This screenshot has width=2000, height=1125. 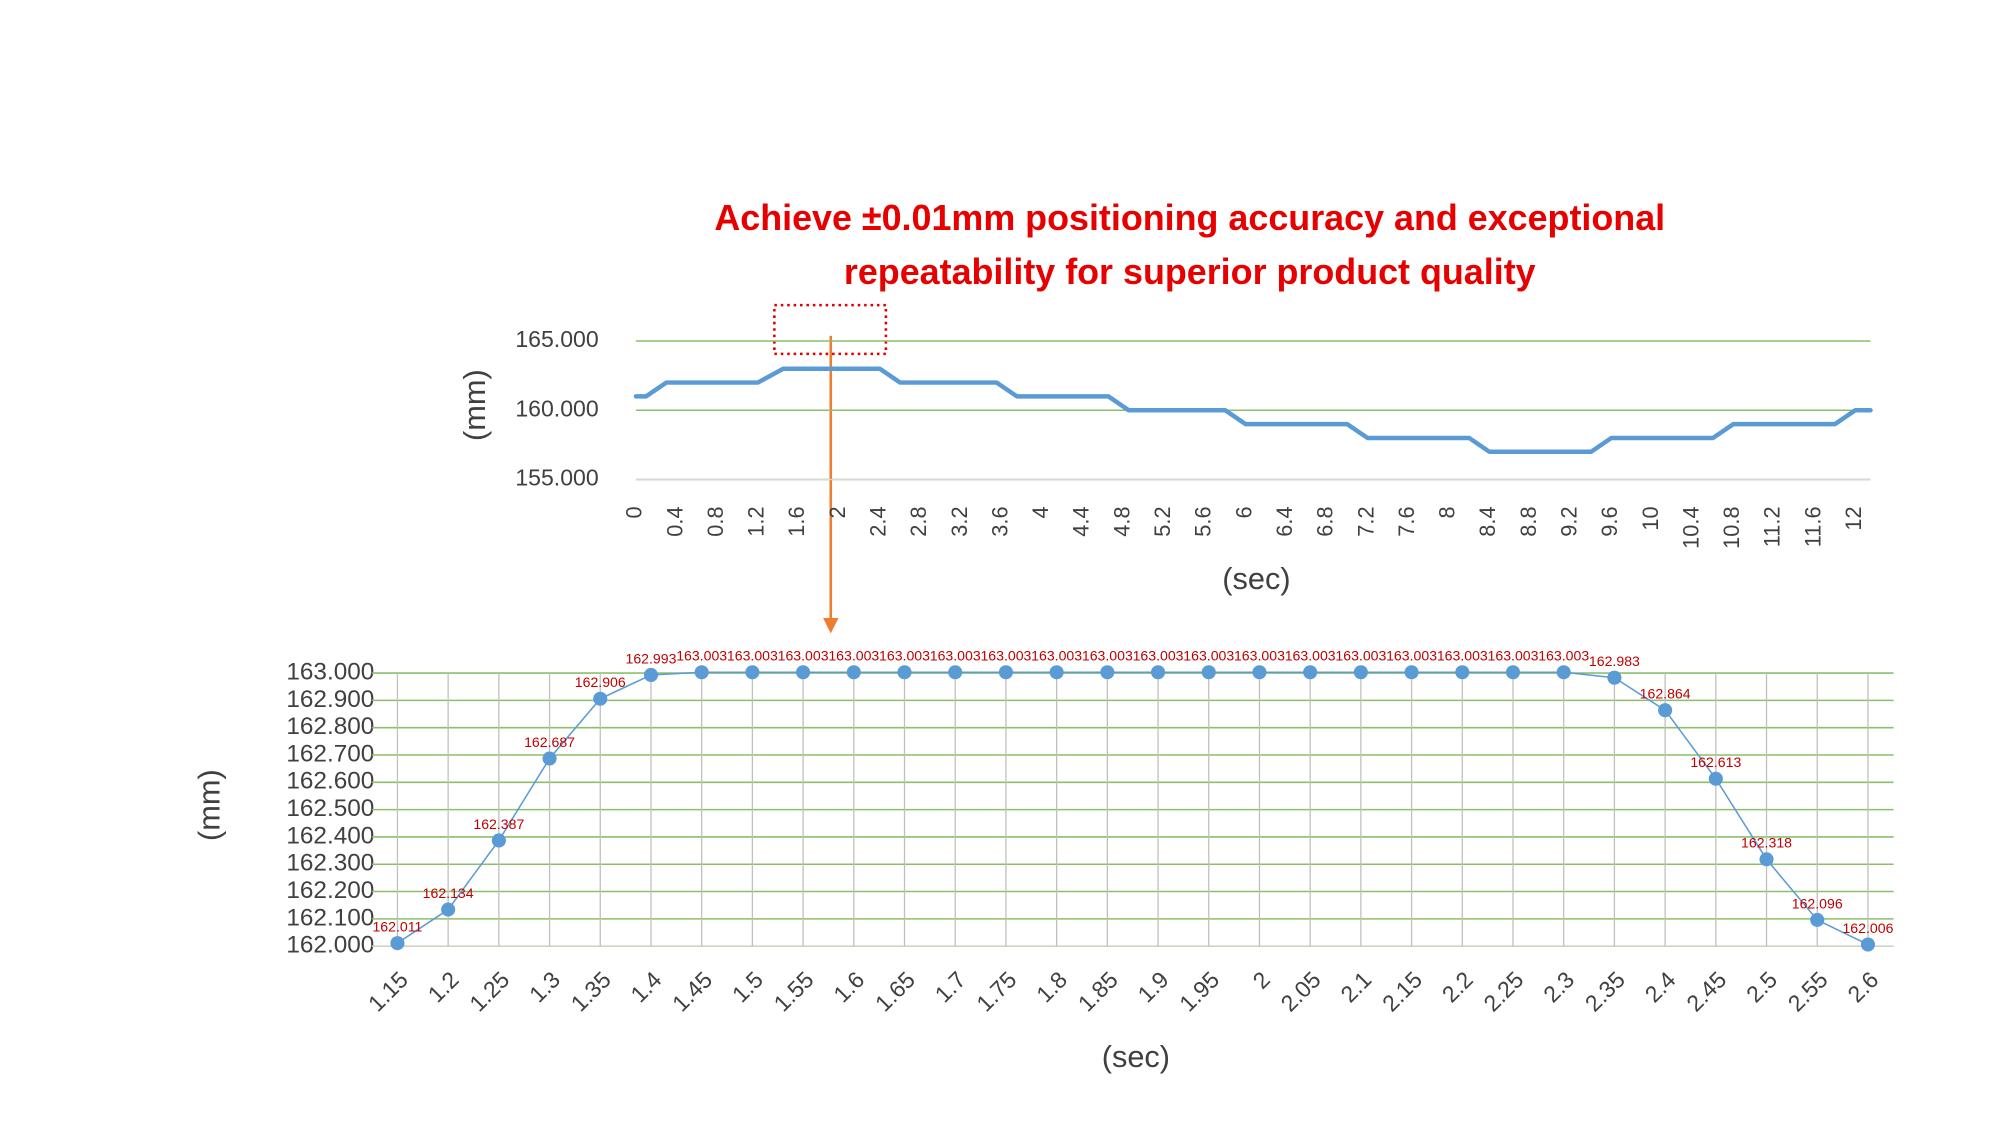 I want to click on data-label: 162.318, so click(x=1766, y=843).